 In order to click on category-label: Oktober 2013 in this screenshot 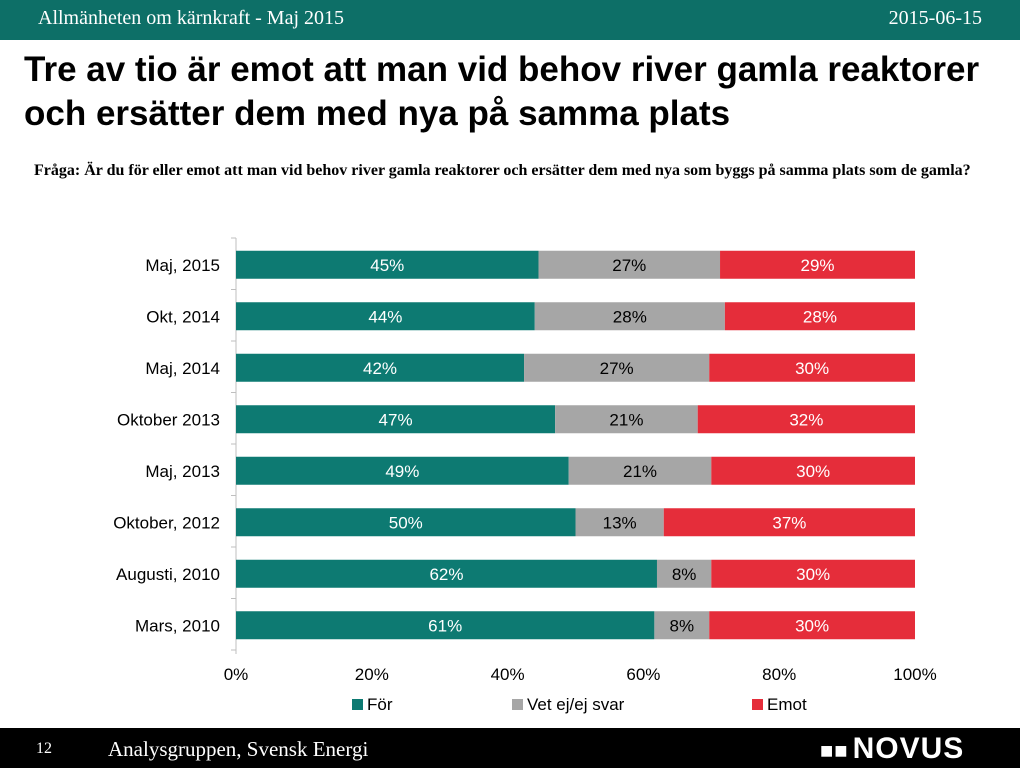, I will do `click(168, 419)`.